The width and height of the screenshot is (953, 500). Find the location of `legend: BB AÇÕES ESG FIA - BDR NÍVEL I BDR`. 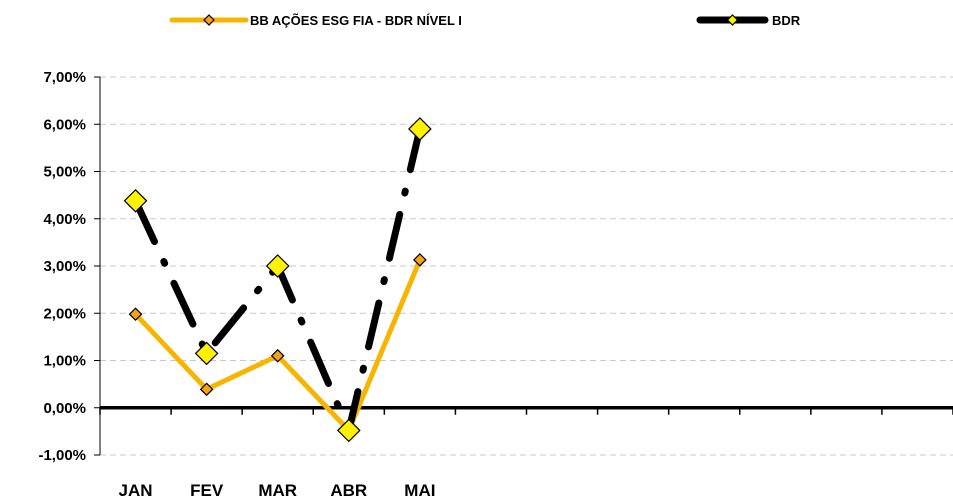

legend: BB AÇÕES ESG FIA - BDR NÍVEL I BDR is located at coordinates (485, 20).